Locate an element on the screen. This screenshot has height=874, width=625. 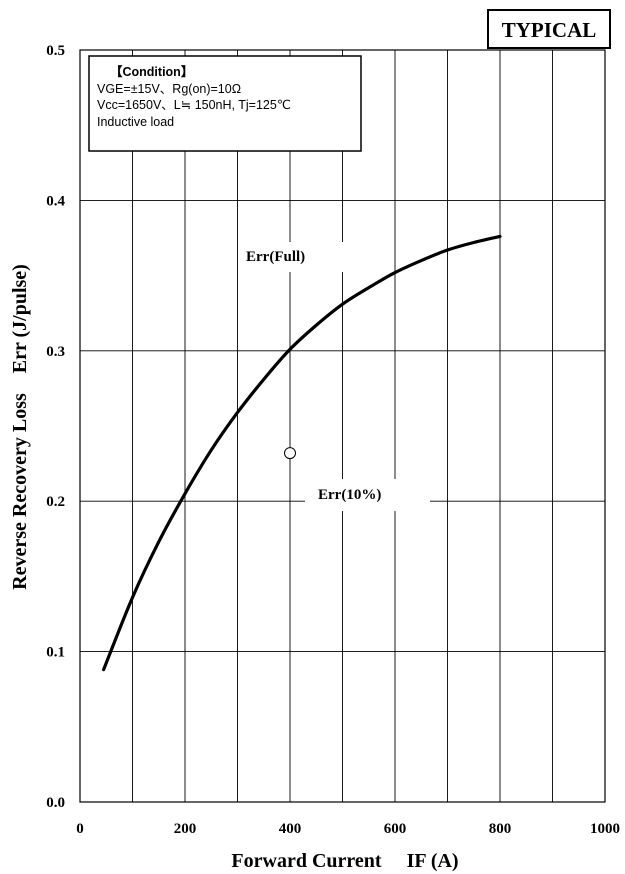
err-full-label: Err(Full) is located at coordinates (275, 257).